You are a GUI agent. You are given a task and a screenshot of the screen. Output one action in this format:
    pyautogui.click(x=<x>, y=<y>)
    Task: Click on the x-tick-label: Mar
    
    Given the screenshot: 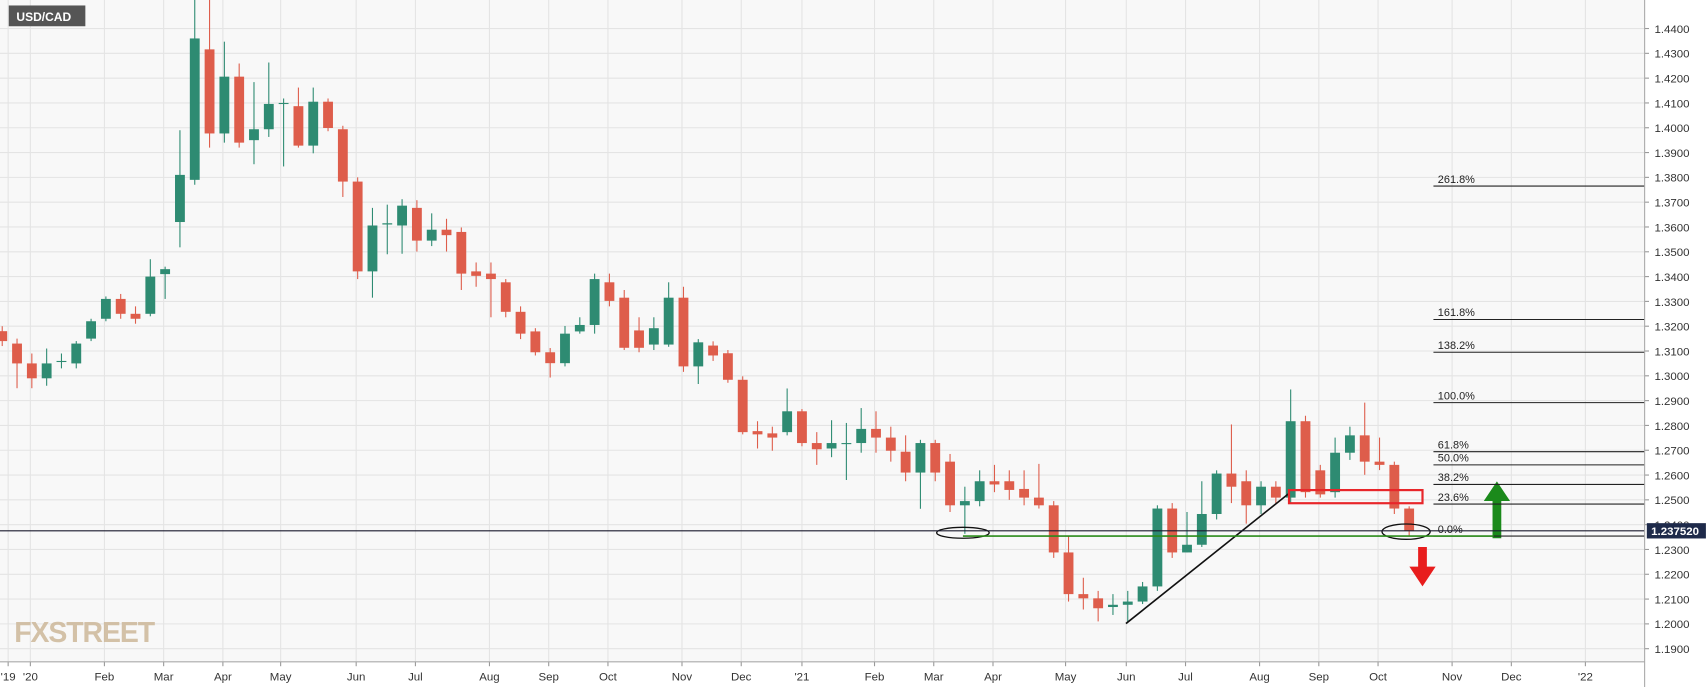 What is the action you would take?
    pyautogui.click(x=934, y=677)
    